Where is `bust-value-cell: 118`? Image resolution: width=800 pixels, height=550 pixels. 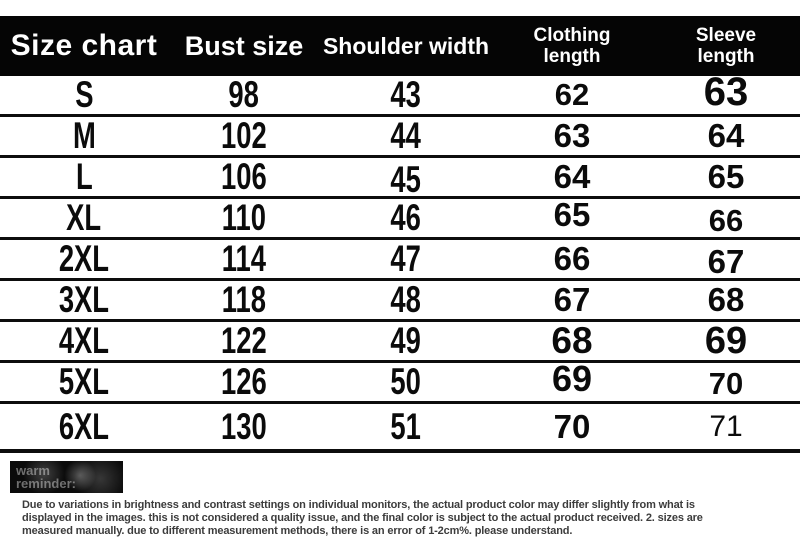 bust-value-cell: 118 is located at coordinates (244, 299).